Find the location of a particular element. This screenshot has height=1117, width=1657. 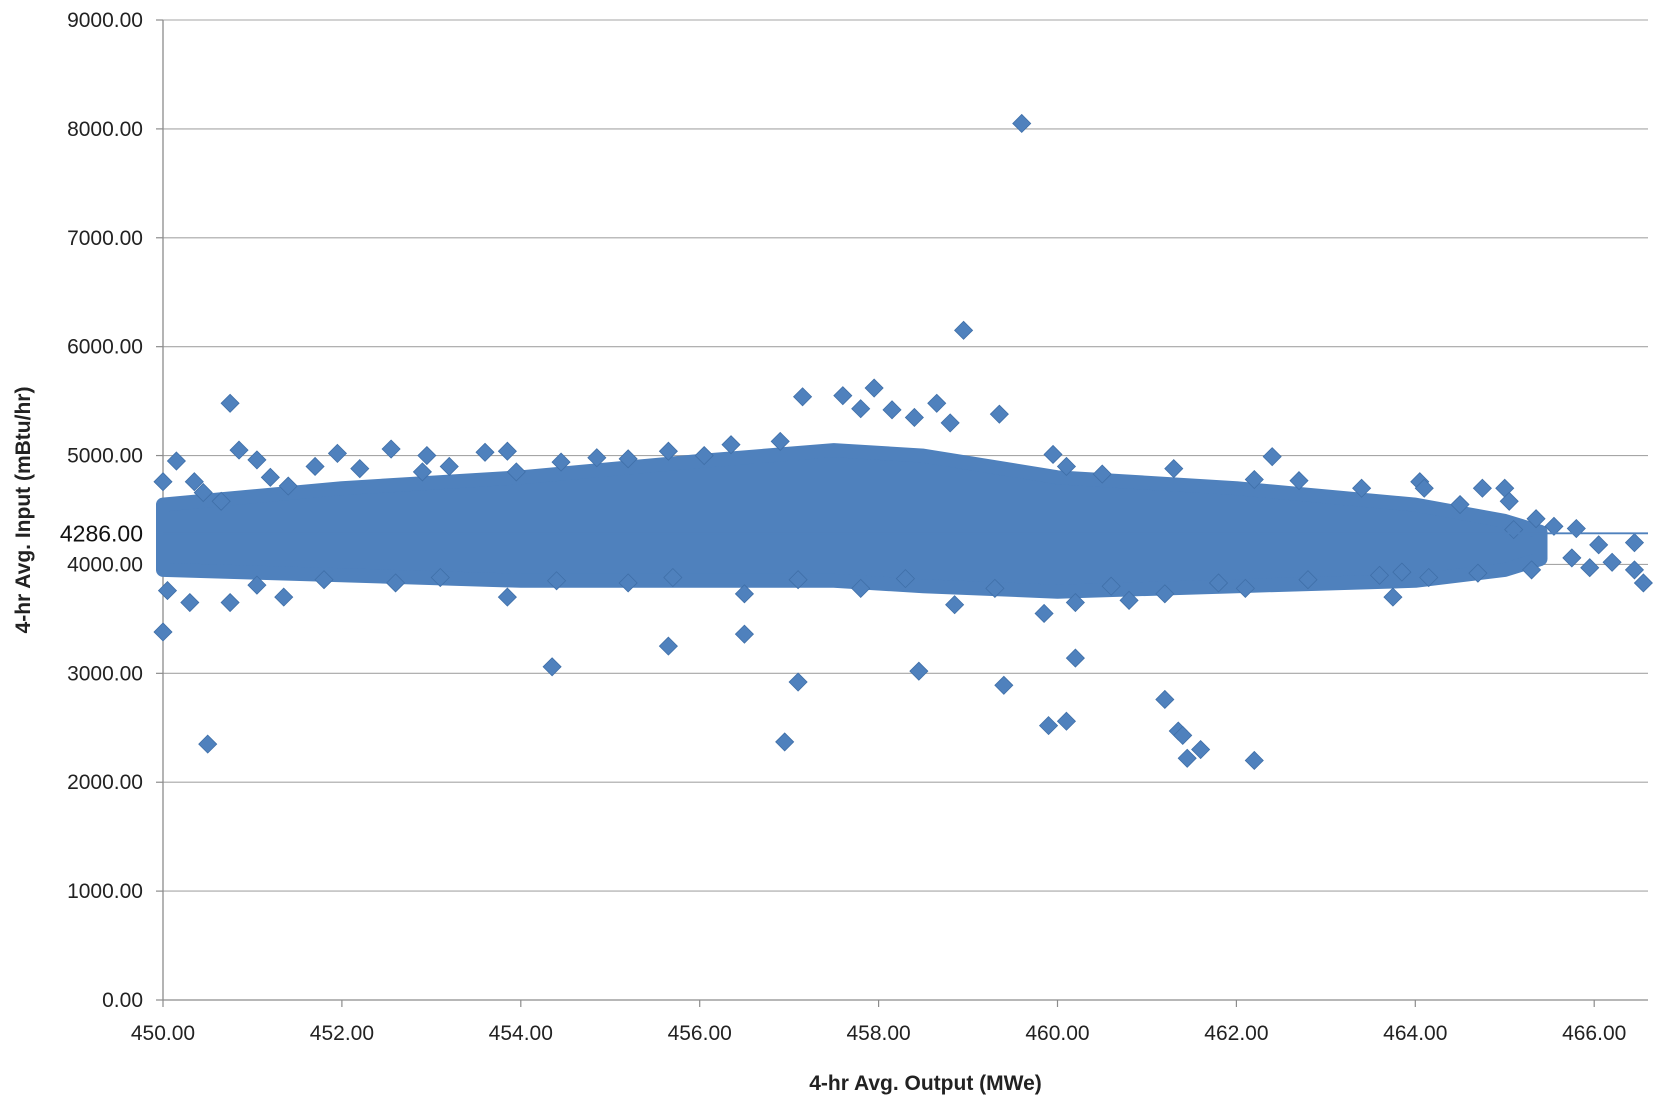

dense-data-band is located at coordinates (852, 521).